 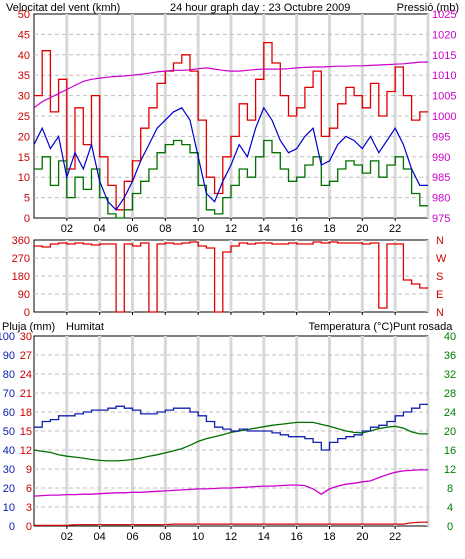 I want to click on rain-line, so click(x=231, y=523).